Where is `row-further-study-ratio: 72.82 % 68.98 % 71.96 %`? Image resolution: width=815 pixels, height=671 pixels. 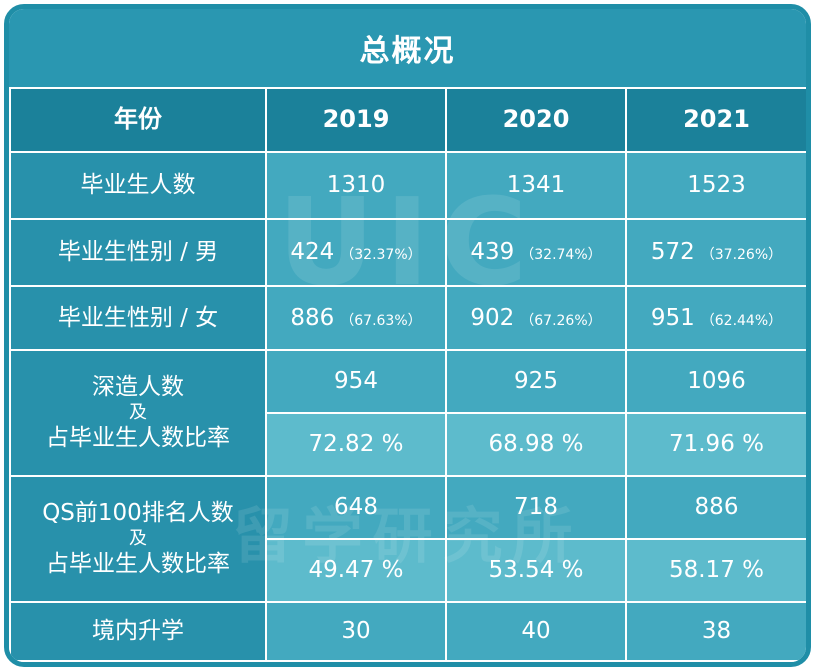 row-further-study-ratio: 72.82 % 68.98 % 71.96 % is located at coordinates (408, 444).